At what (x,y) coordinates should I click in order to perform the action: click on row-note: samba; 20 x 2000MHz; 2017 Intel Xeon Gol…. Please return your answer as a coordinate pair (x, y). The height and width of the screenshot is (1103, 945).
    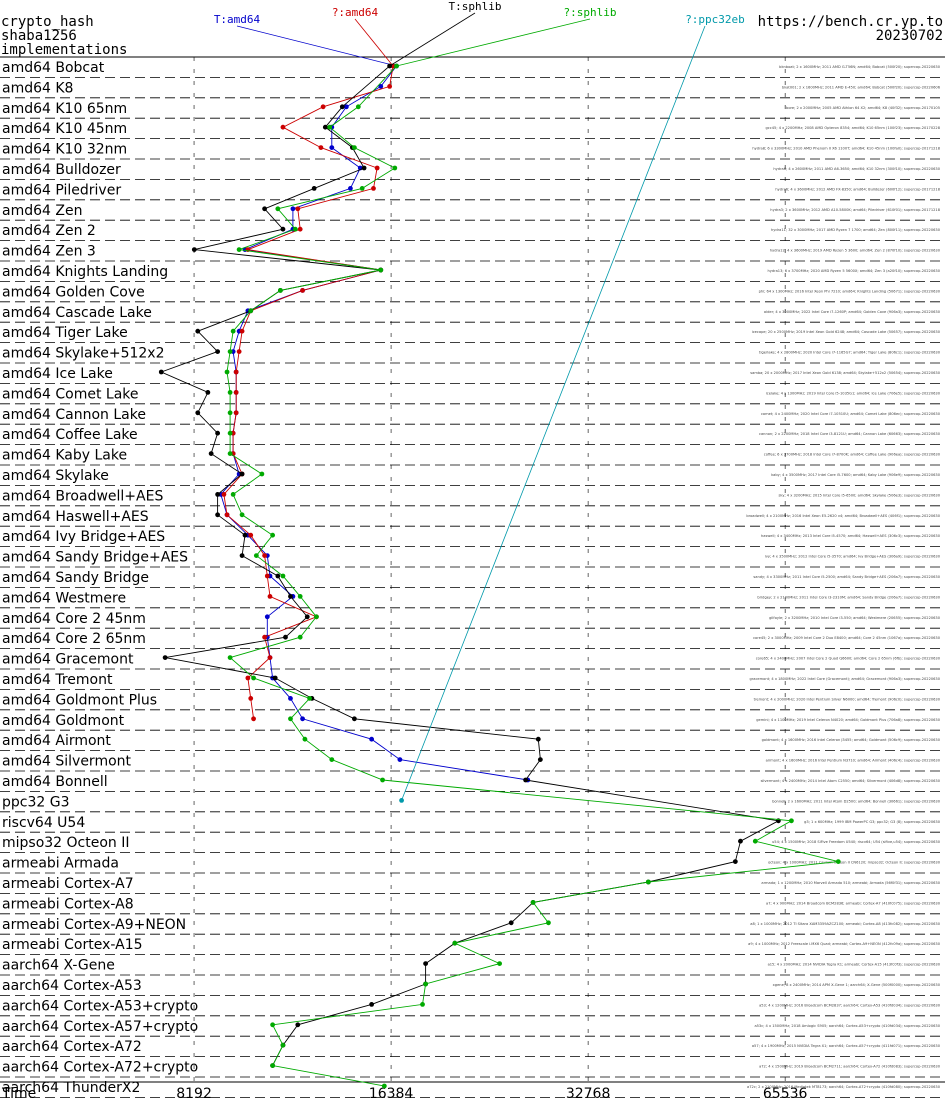
    Looking at the image, I should click on (845, 373).